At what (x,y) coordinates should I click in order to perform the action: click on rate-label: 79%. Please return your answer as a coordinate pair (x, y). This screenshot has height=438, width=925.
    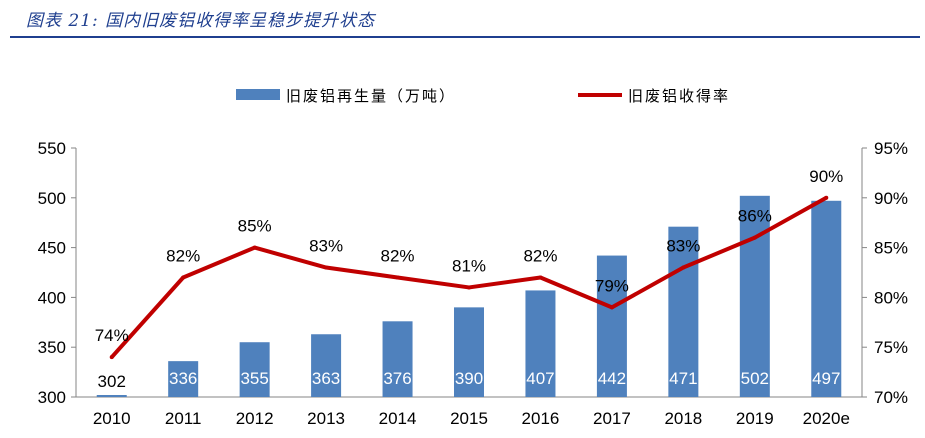
    Looking at the image, I should click on (612, 285).